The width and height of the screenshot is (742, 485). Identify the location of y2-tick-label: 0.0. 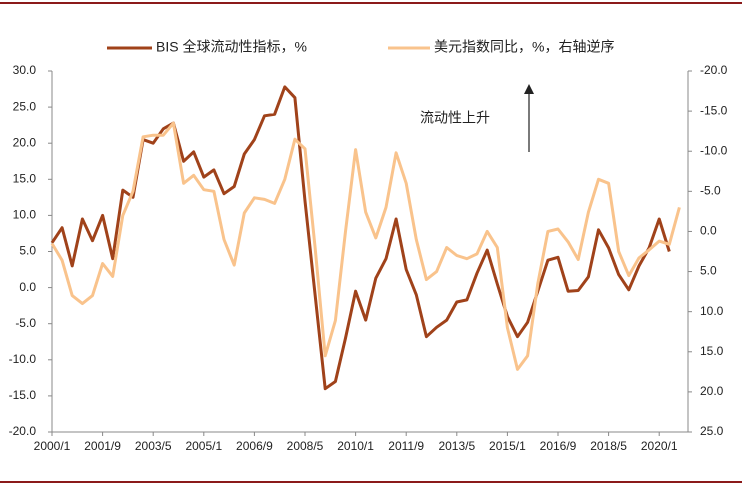
(708, 231).